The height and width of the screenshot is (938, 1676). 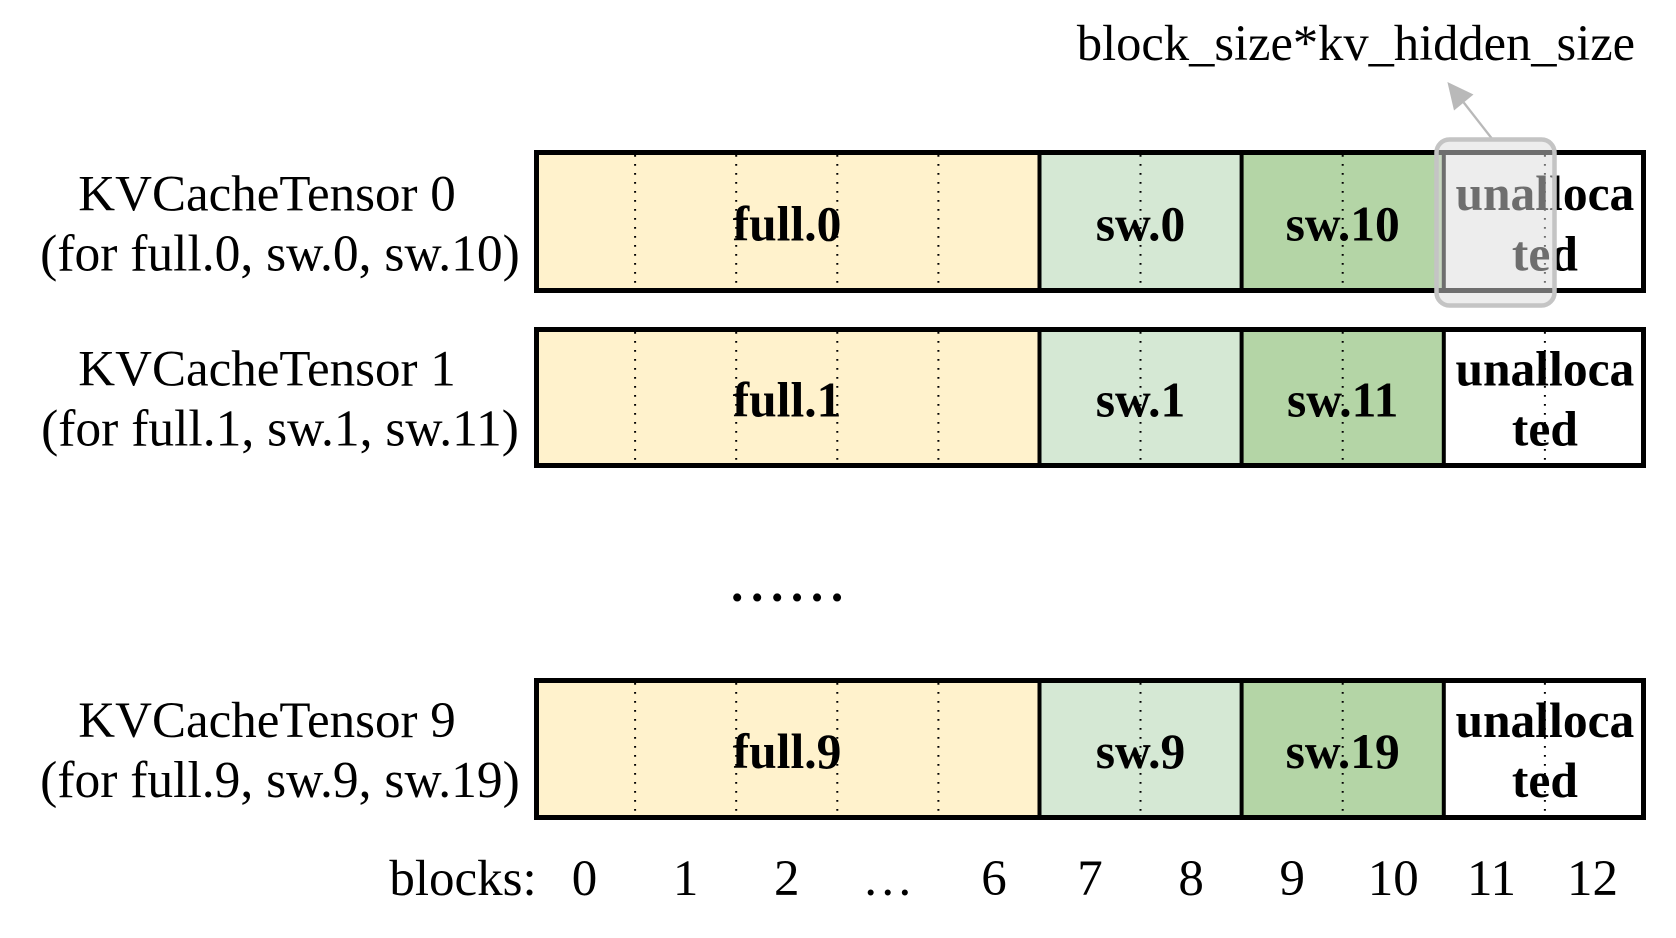 What do you see at coordinates (787, 400) in the screenshot?
I see `svg-text: full.1` at bounding box center [787, 400].